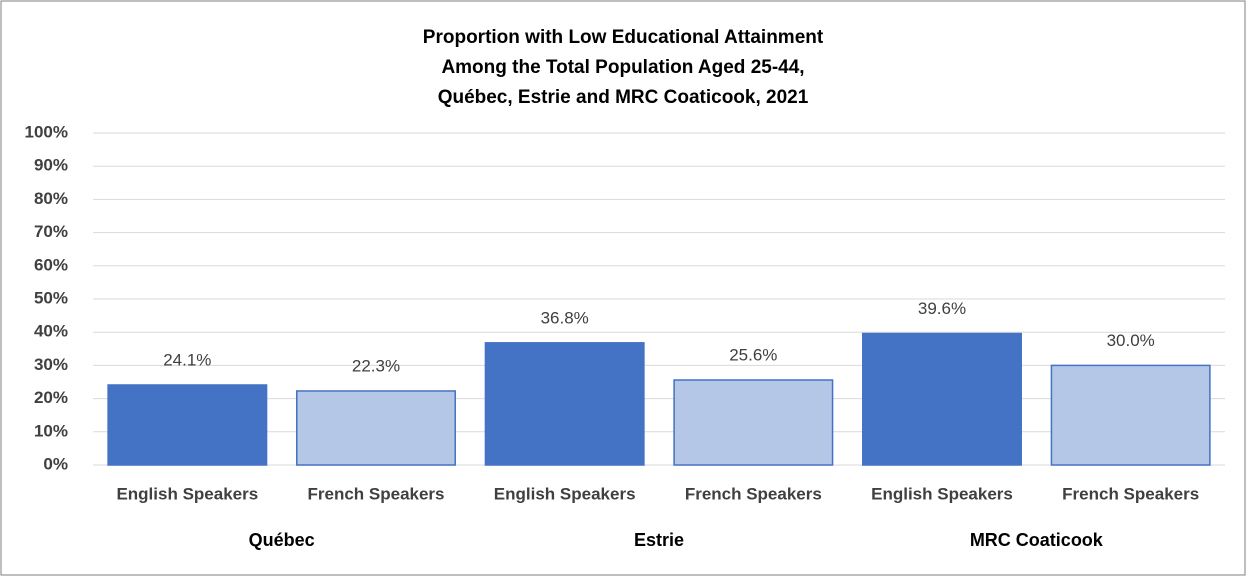  What do you see at coordinates (622, 67) in the screenshot?
I see `chart-title: Among the Total Population Aged 25-44,` at bounding box center [622, 67].